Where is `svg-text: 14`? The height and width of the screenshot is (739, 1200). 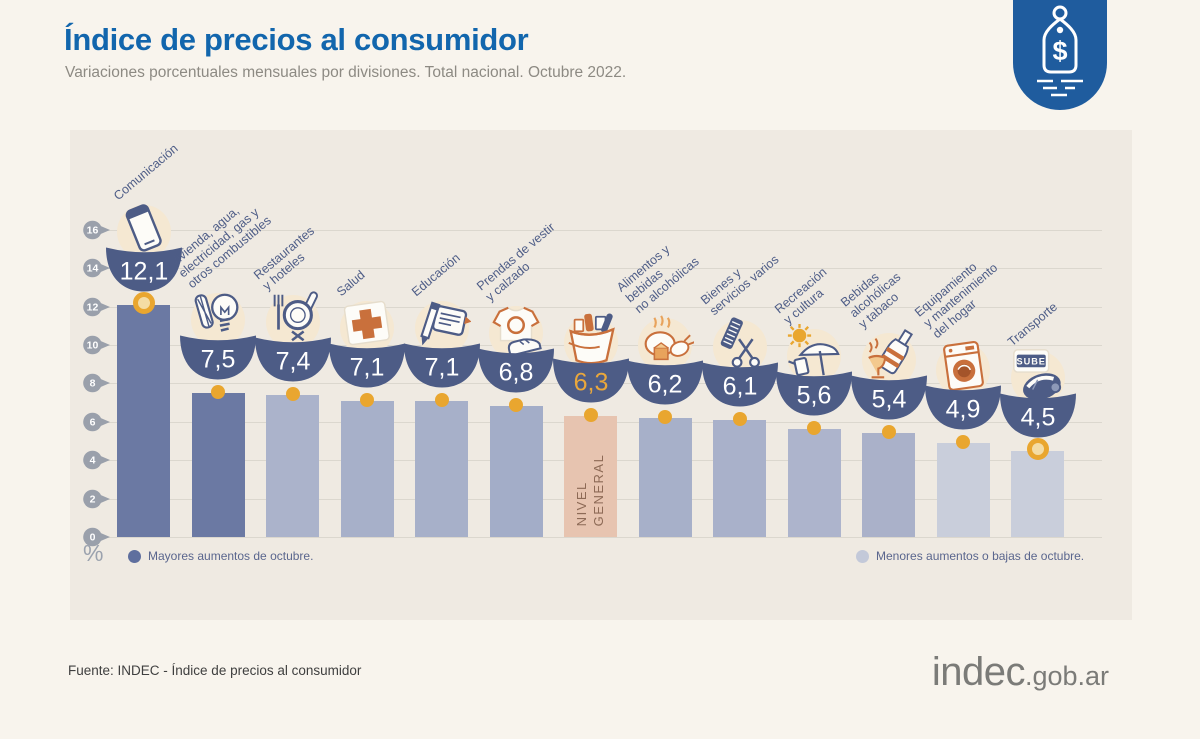
svg-text: 14 is located at coordinates (93, 269).